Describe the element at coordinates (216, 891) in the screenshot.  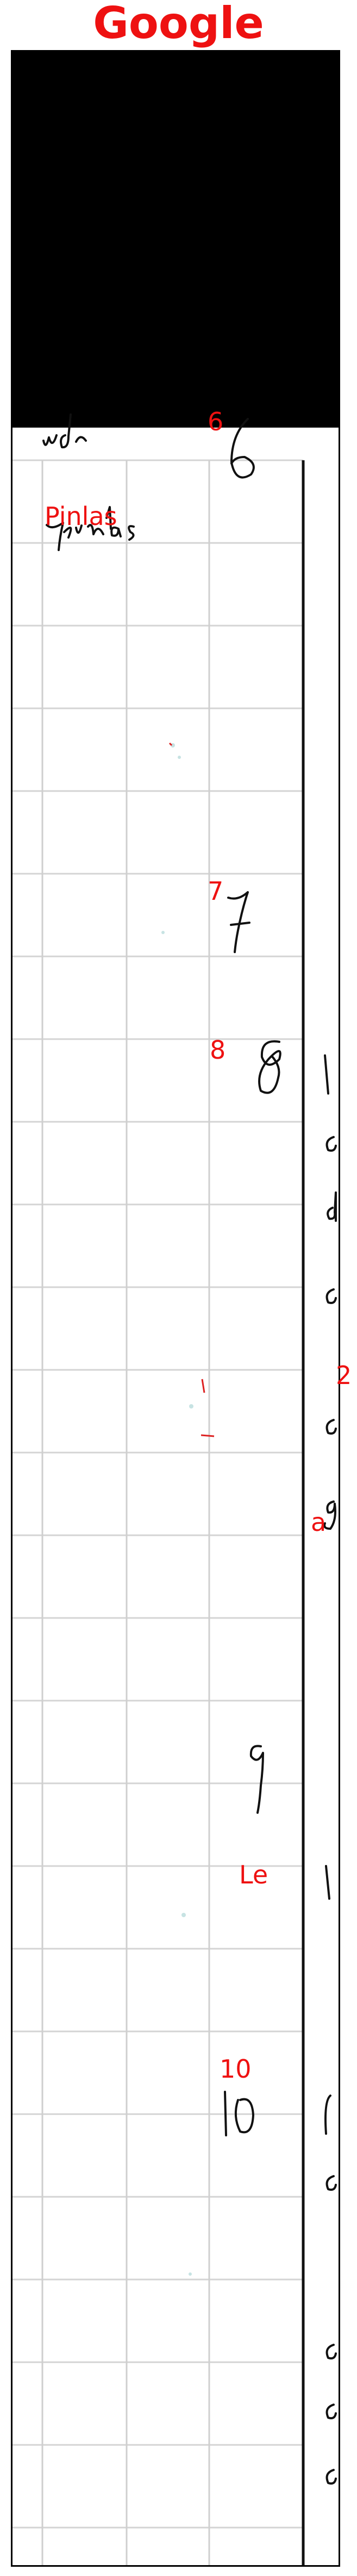
I see `label-7: 7` at that location.